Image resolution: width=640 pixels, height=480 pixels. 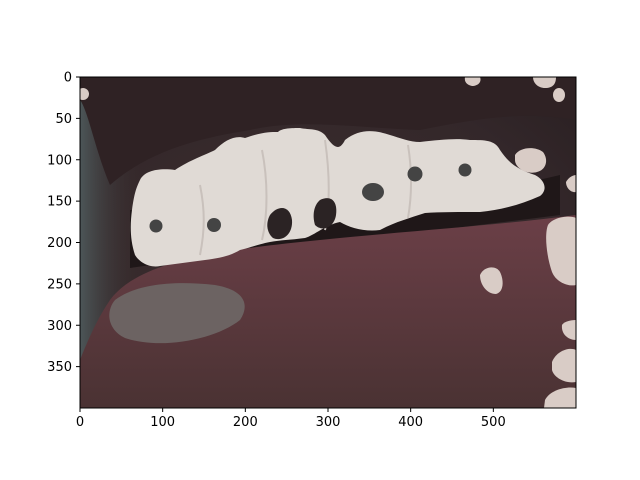 What do you see at coordinates (63, 119) in the screenshot?
I see `y-tick-label: 50` at bounding box center [63, 119].